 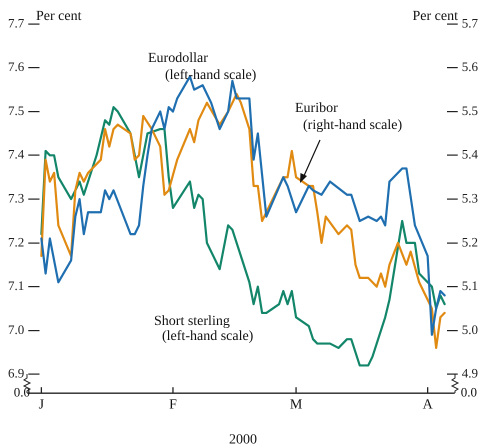 What do you see at coordinates (296, 404) in the screenshot?
I see `x-tick-label: M` at bounding box center [296, 404].